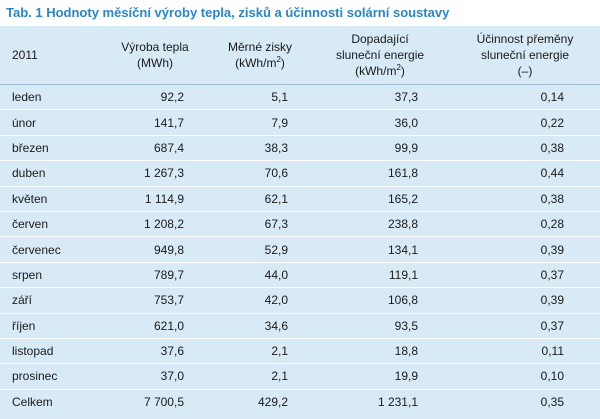 This screenshot has width=600, height=419. Describe the element at coordinates (380, 173) in the screenshot. I see `cell-irradiation: 161,8` at that location.